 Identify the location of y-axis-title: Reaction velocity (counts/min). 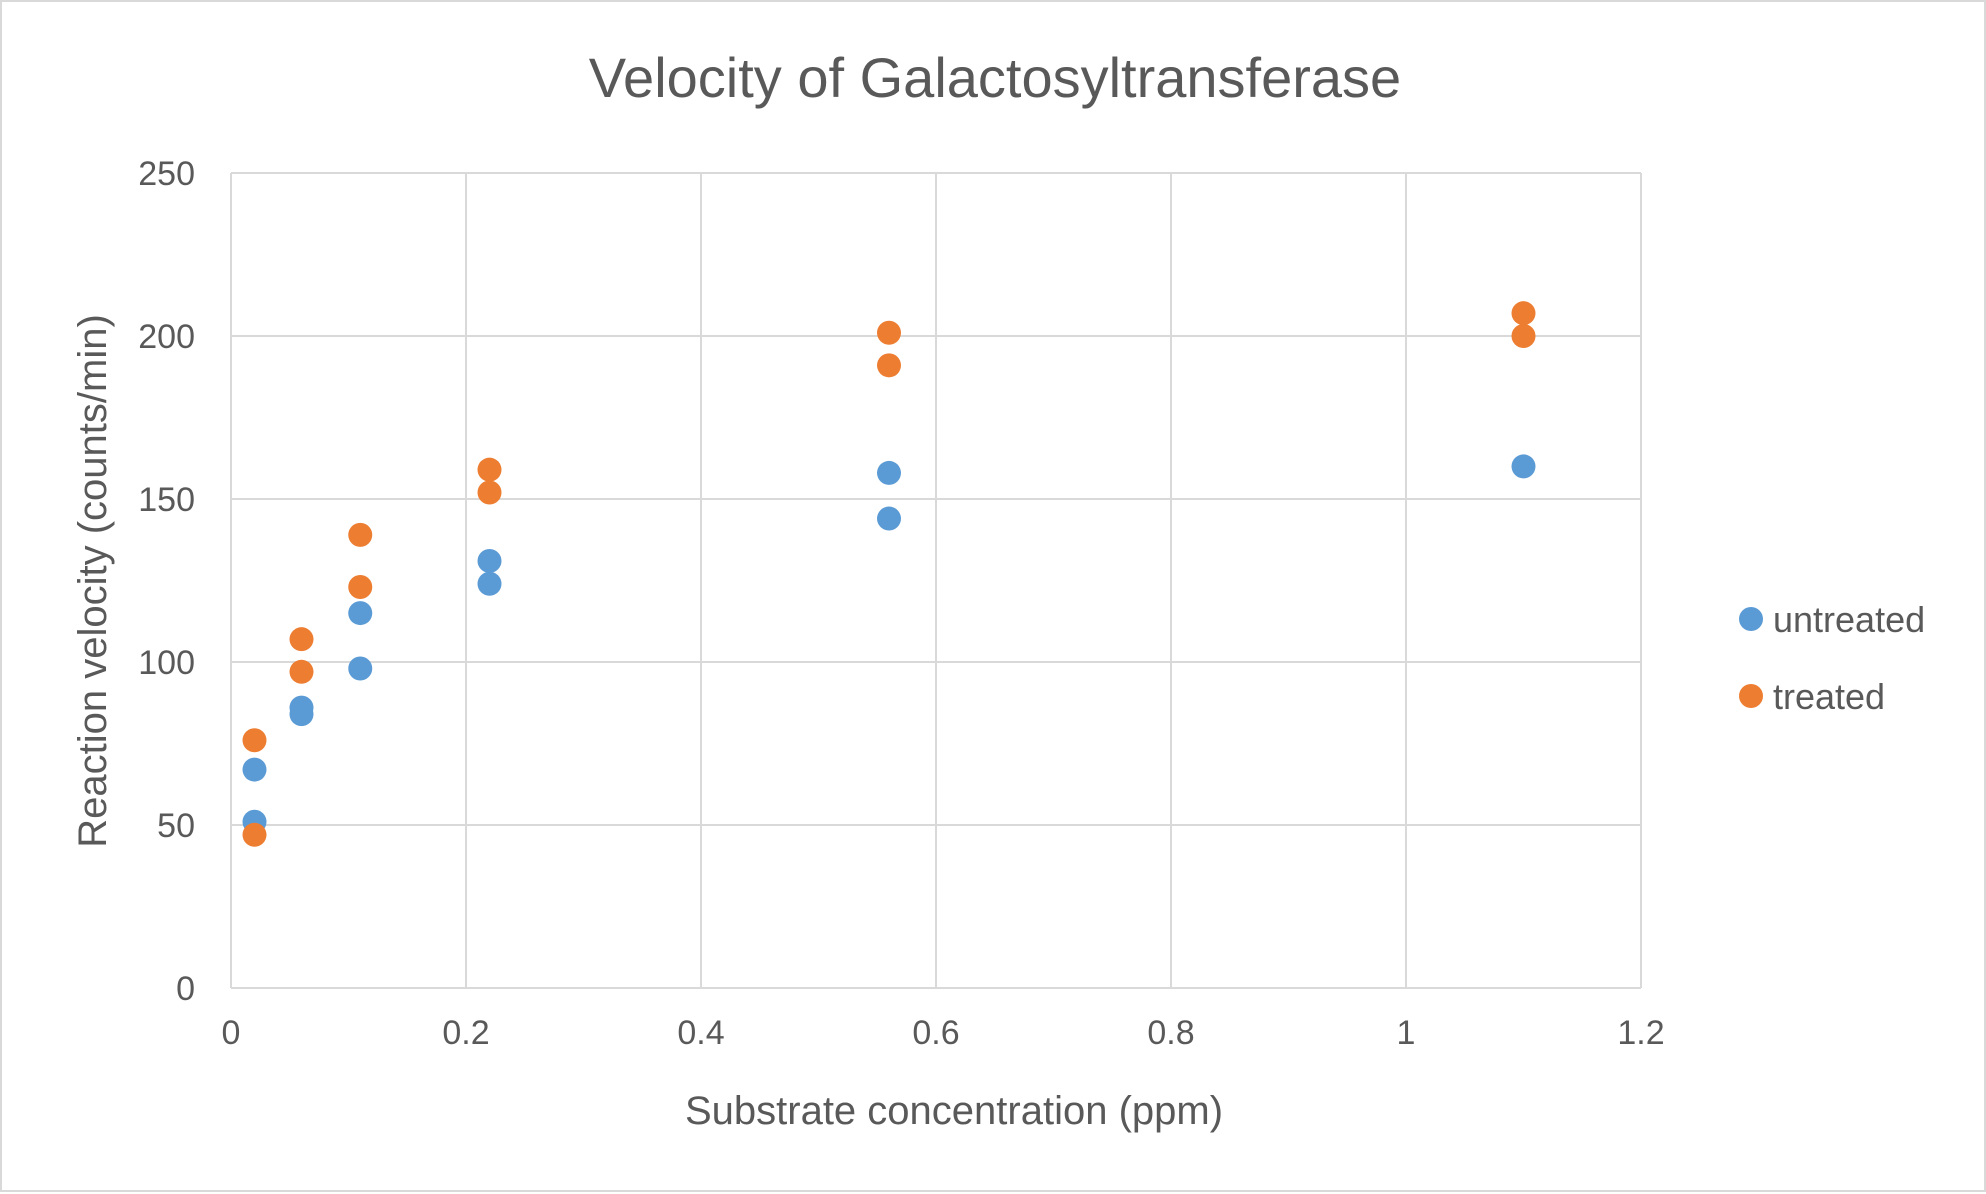
(93, 581).